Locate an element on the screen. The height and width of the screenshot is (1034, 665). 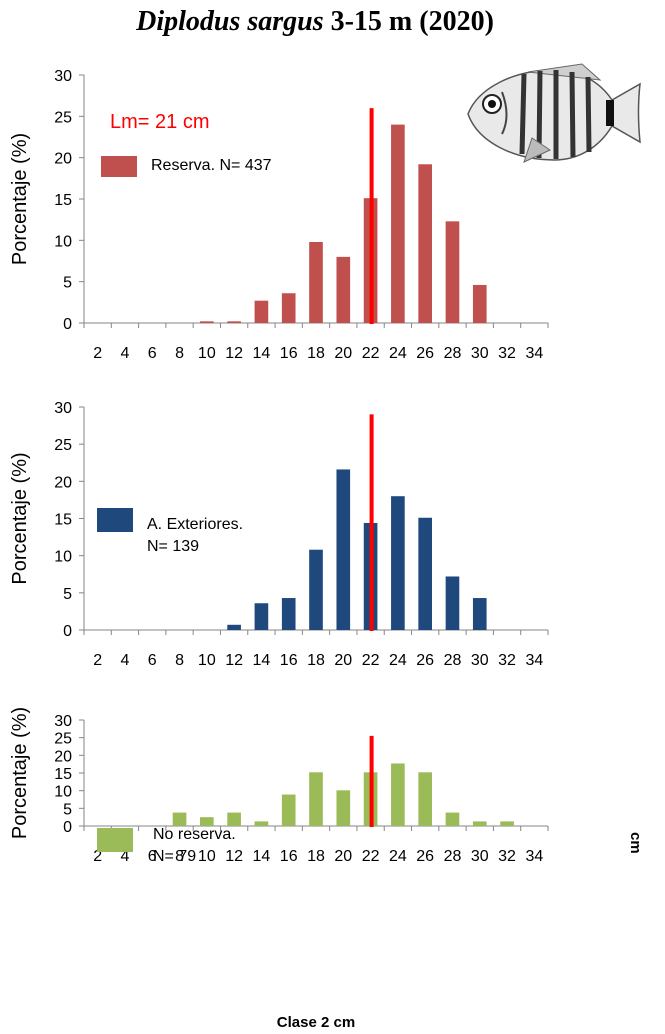
legend-label: A. Exteriores. is located at coordinates (195, 524).